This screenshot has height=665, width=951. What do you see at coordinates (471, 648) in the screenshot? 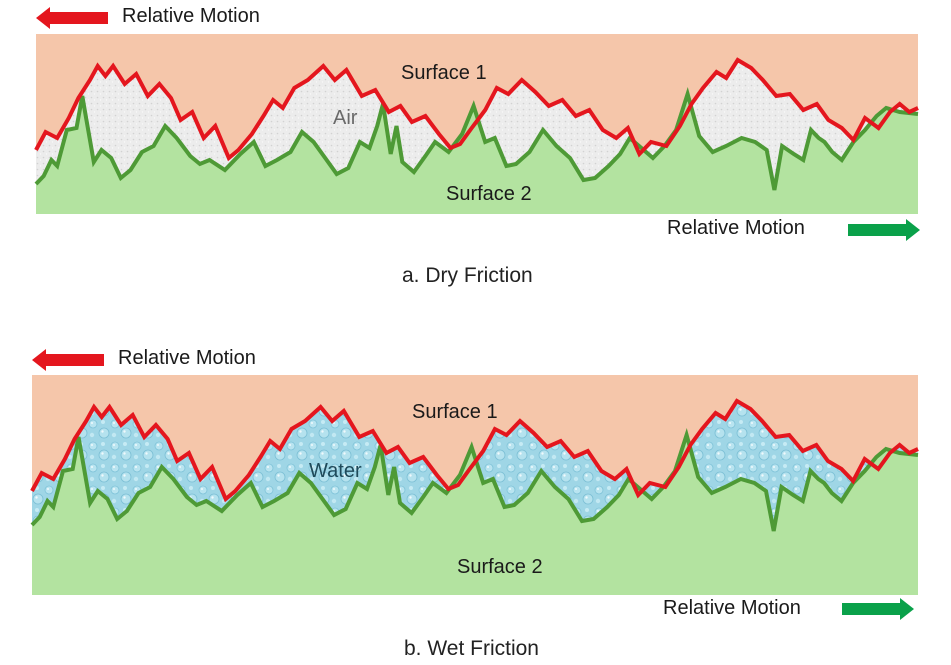
I see `wet-friction-caption: b. Wet Friction` at bounding box center [471, 648].